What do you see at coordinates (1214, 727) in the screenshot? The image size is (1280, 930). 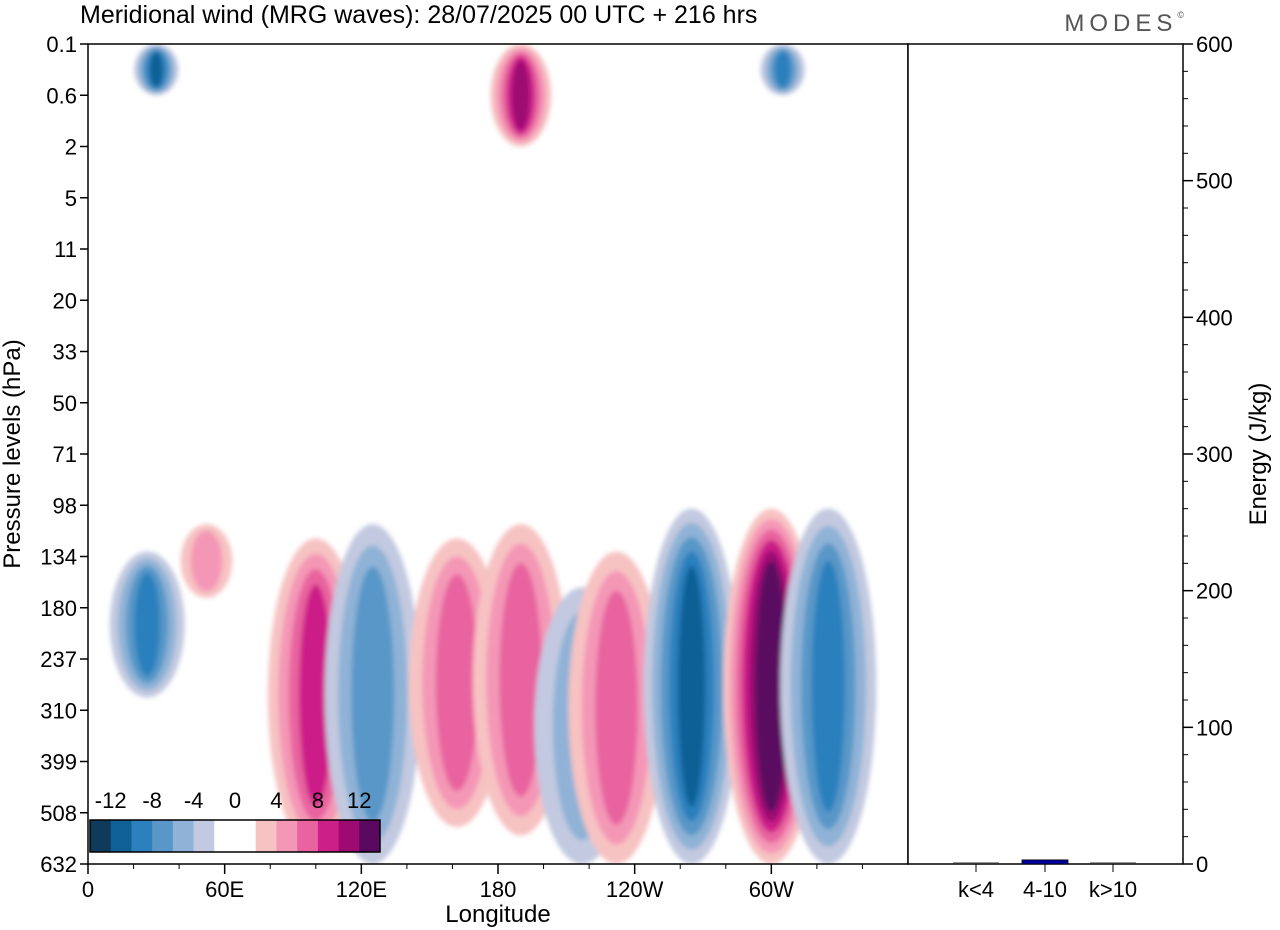 I see `energy-tick-label: 100` at bounding box center [1214, 727].